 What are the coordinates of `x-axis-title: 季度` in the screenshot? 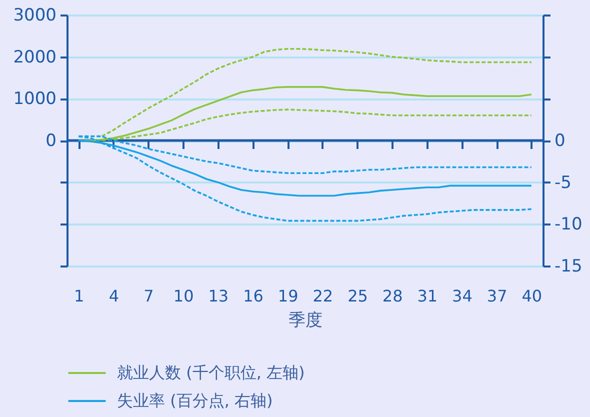 It's located at (305, 320).